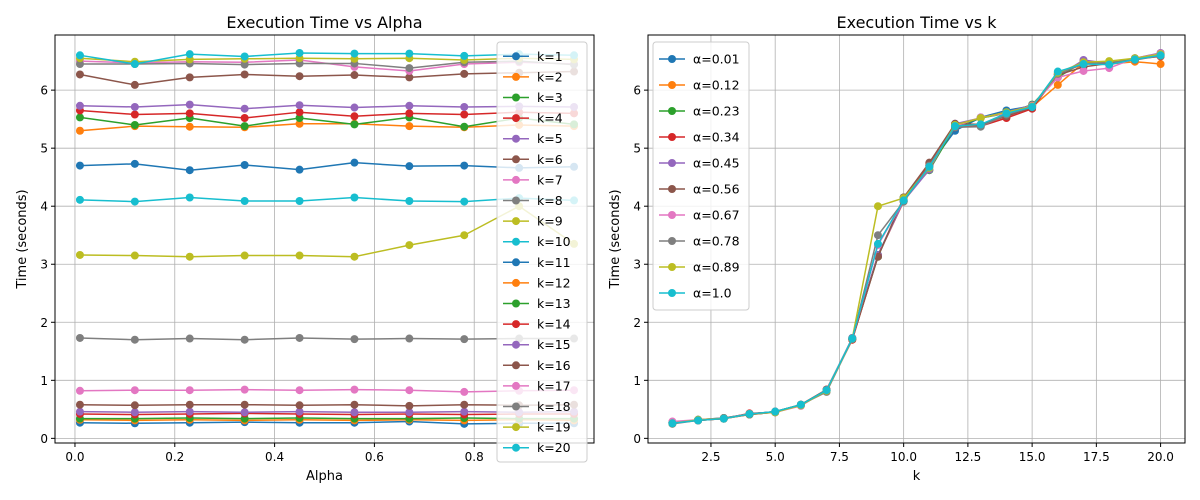 This screenshot has height=500, width=1200. What do you see at coordinates (44, 323) in the screenshot?
I see `y-tick-label: 2` at bounding box center [44, 323].